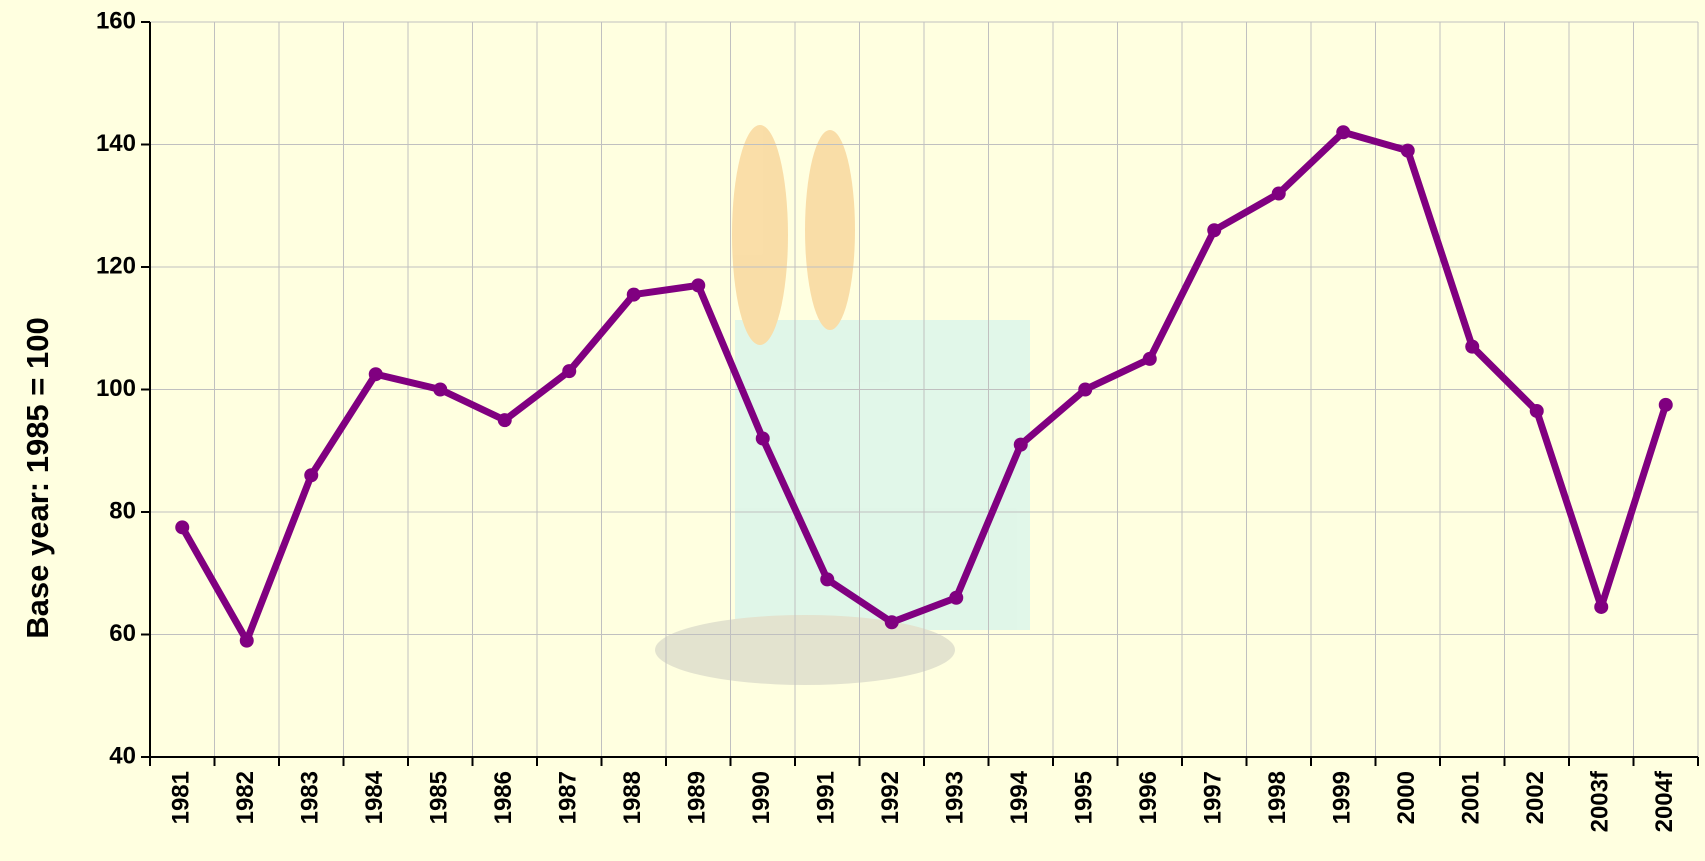 Image resolution: width=1705 pixels, height=861 pixels. What do you see at coordinates (1342, 797) in the screenshot?
I see `x-tick-label: 1999` at bounding box center [1342, 797].